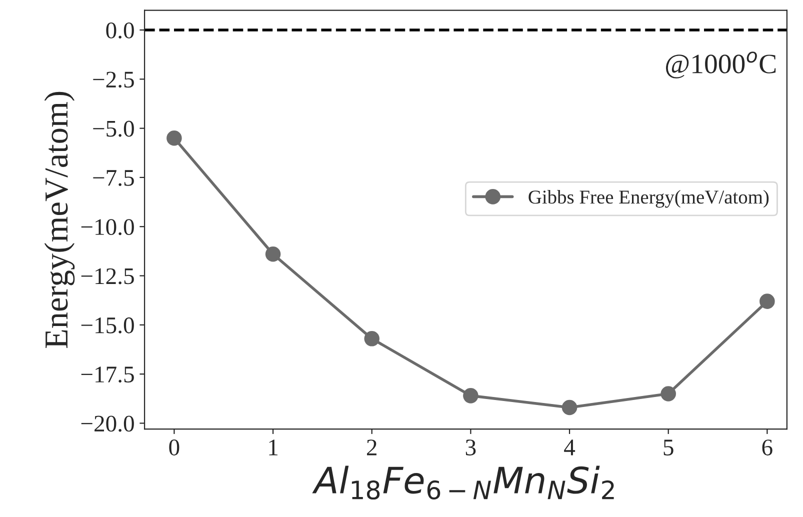 The image size is (803, 517). What do you see at coordinates (273, 448) in the screenshot?
I see `x-tick-label: 1` at bounding box center [273, 448].